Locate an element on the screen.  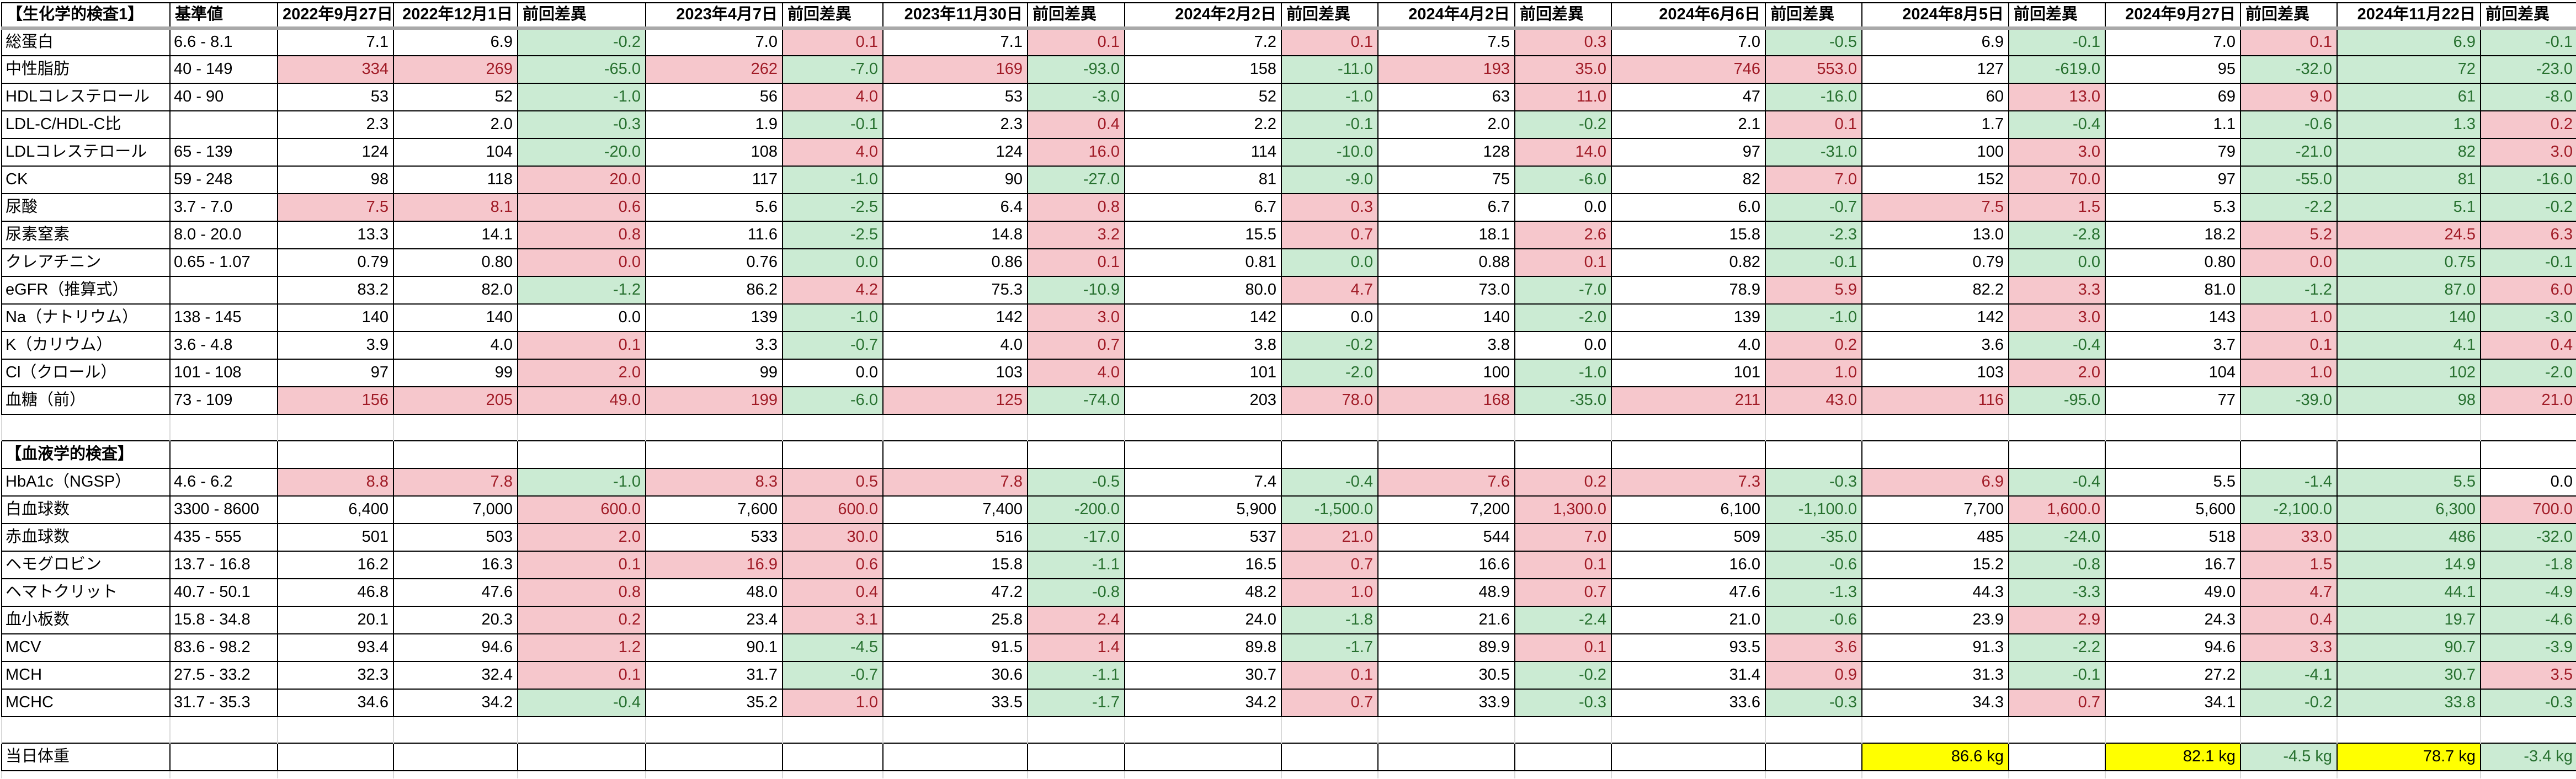
date-column-header: 2024年4月2日 is located at coordinates (1446, 16).